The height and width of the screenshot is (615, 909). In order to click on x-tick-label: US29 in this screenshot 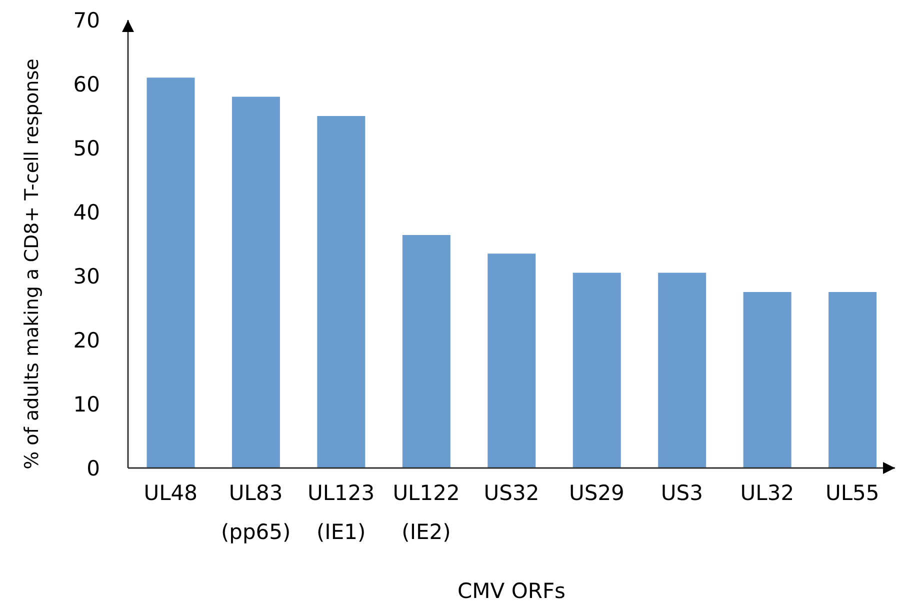, I will do `click(596, 493)`.